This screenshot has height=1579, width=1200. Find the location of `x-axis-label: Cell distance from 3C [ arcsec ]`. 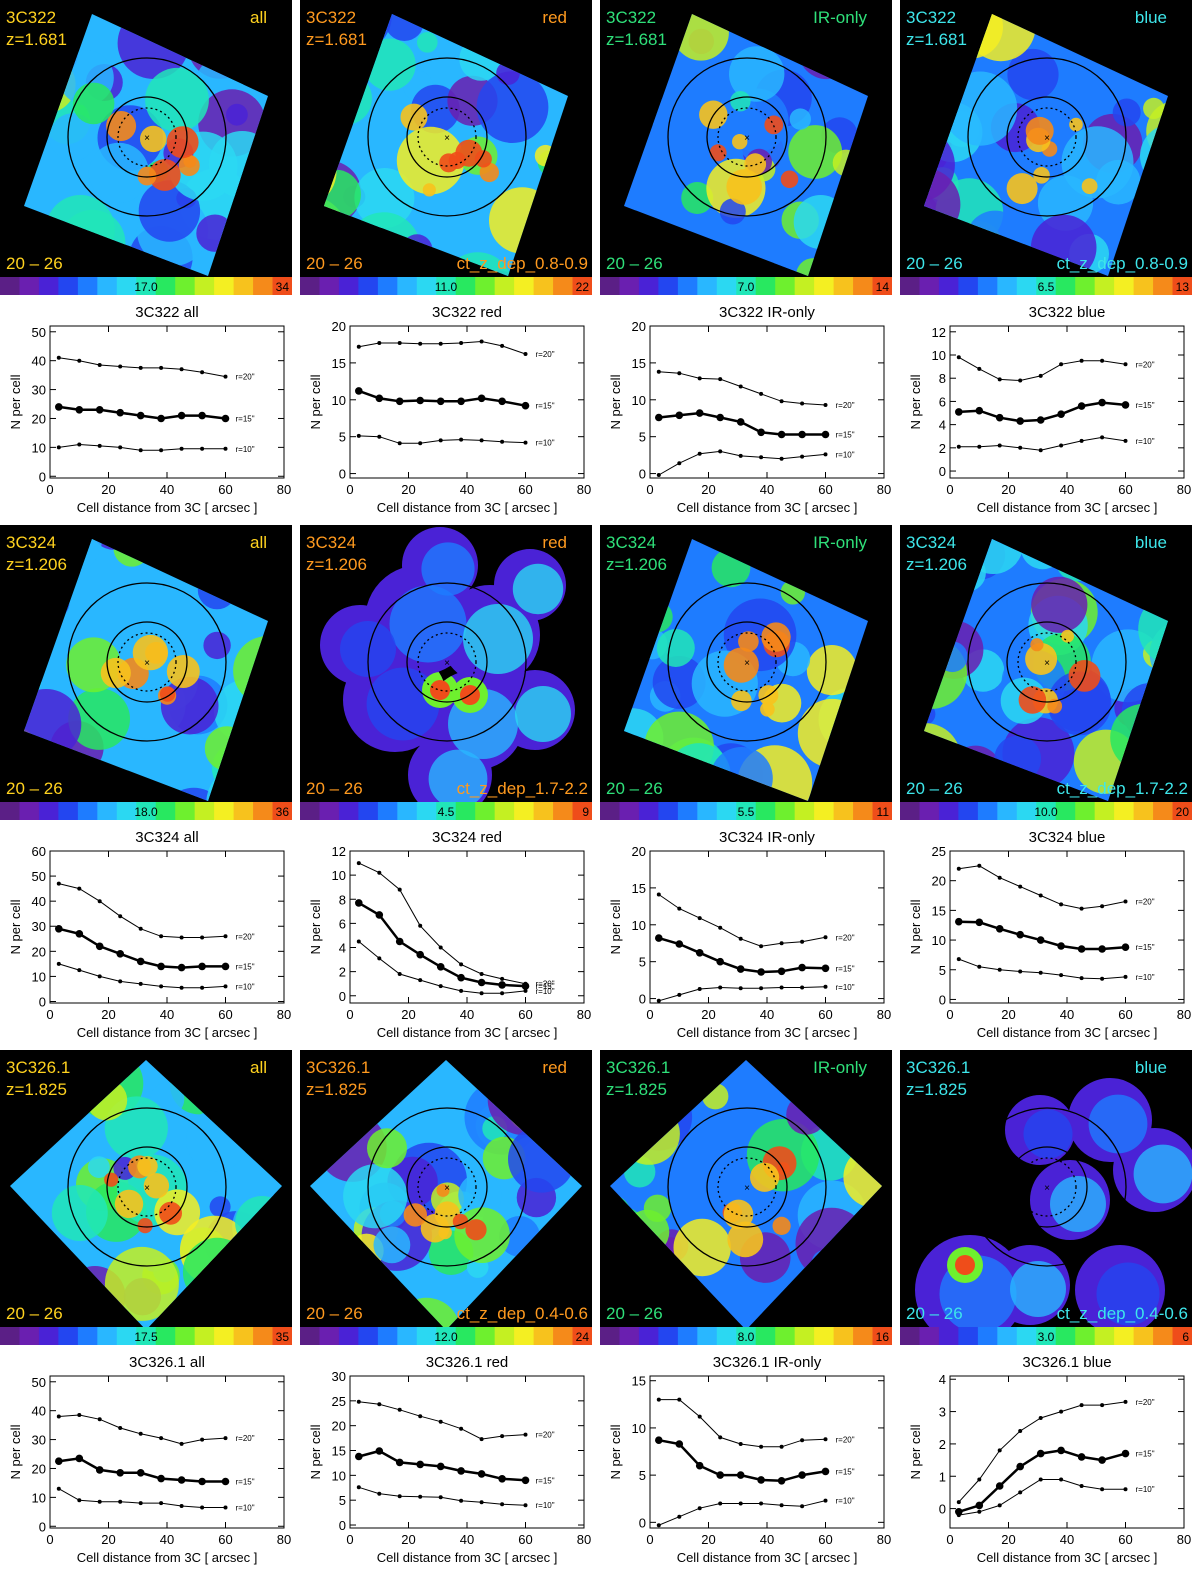

x-axis-label: Cell distance from 3C [ arcsec ] is located at coordinates (767, 1557).